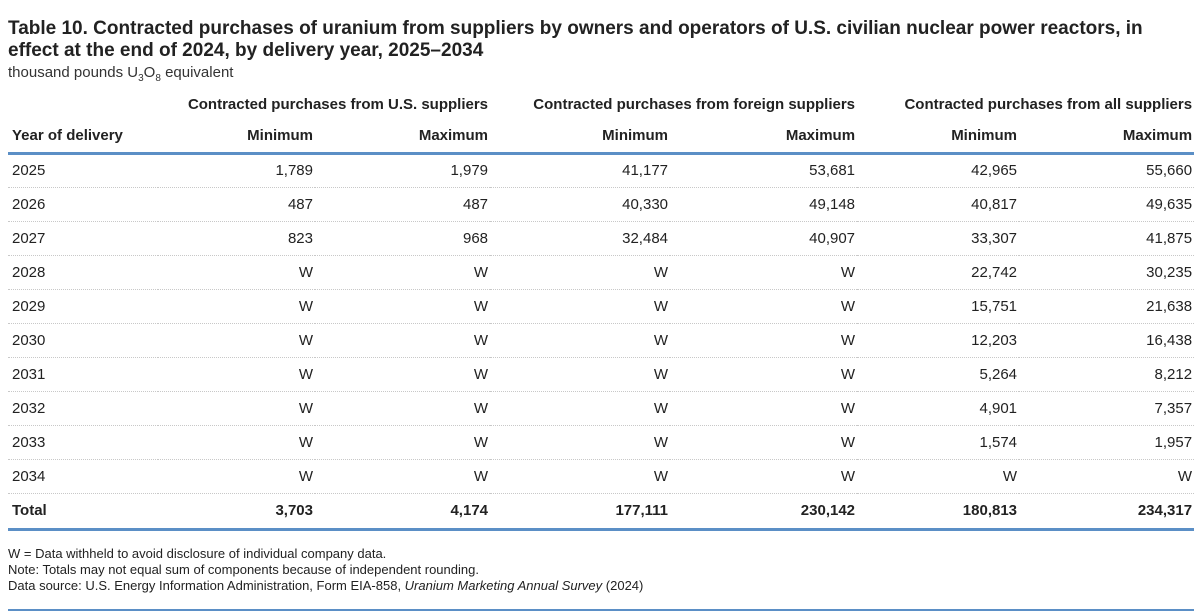  What do you see at coordinates (73, 72) in the screenshot?
I see `subtitle-prefix: thousand pounds U` at bounding box center [73, 72].